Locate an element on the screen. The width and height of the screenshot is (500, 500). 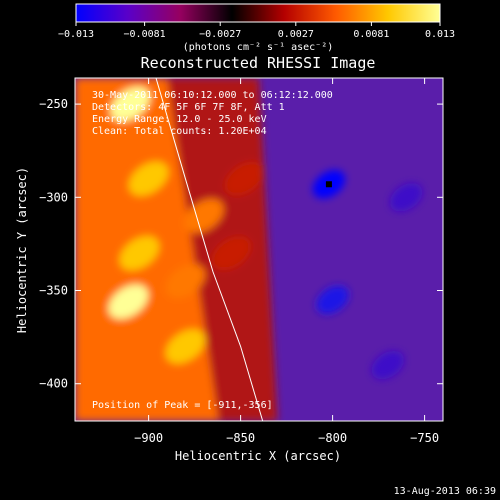
annotation-peak-position: Position of Peak = [-911,-356] is located at coordinates (182, 405).